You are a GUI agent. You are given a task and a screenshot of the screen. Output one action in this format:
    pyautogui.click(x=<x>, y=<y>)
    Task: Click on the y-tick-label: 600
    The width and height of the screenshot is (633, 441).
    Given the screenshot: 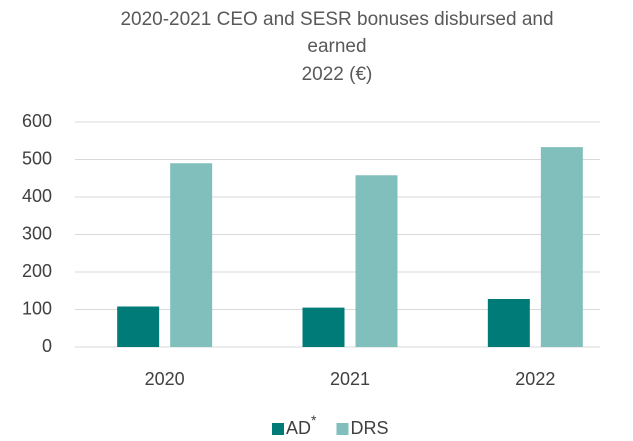 What is the action you would take?
    pyautogui.click(x=37, y=121)
    